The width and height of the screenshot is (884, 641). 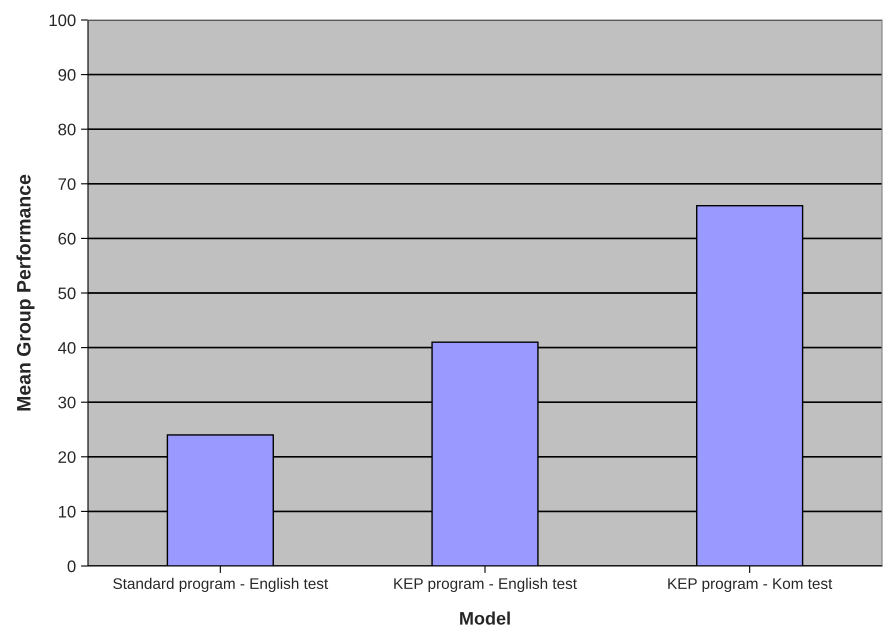 What do you see at coordinates (750, 585) in the screenshot?
I see `x-tick-label: KEP program - Kom test` at bounding box center [750, 585].